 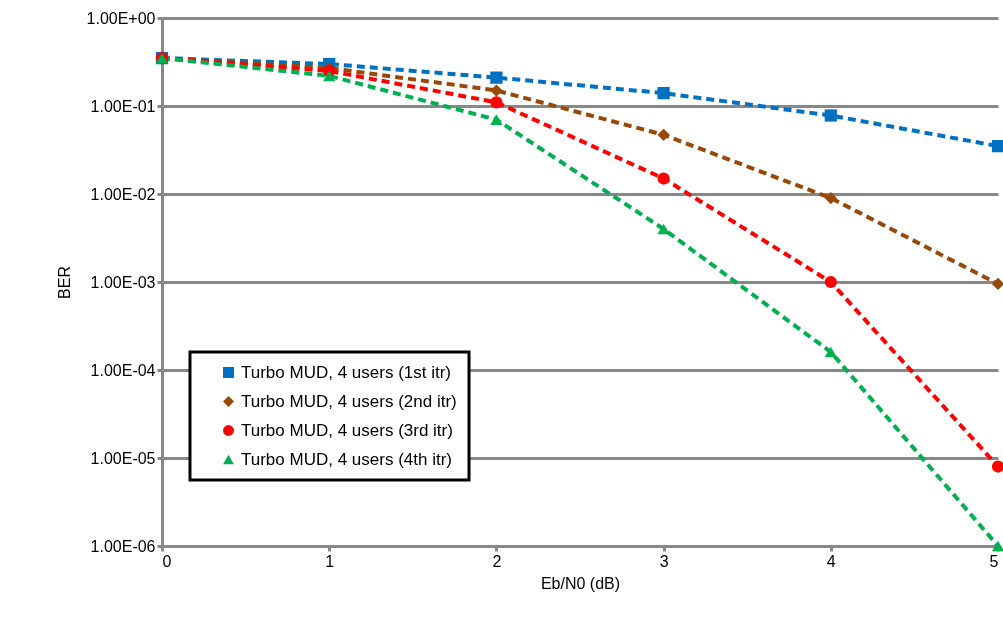 I want to click on legend-label: Turbo MUD, 4 users (3rd itr), so click(x=347, y=430).